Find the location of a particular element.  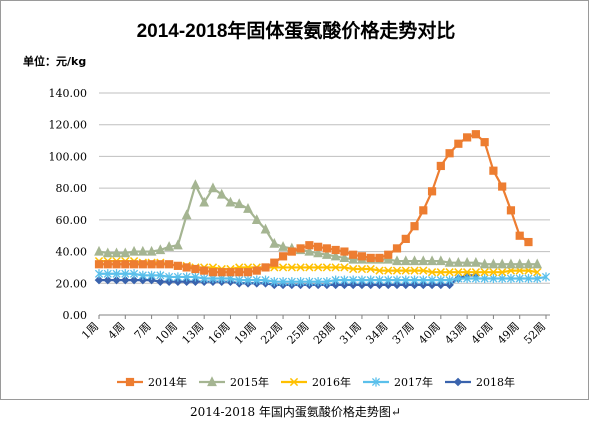

legend-item: 2014年 is located at coordinates (152, 382).